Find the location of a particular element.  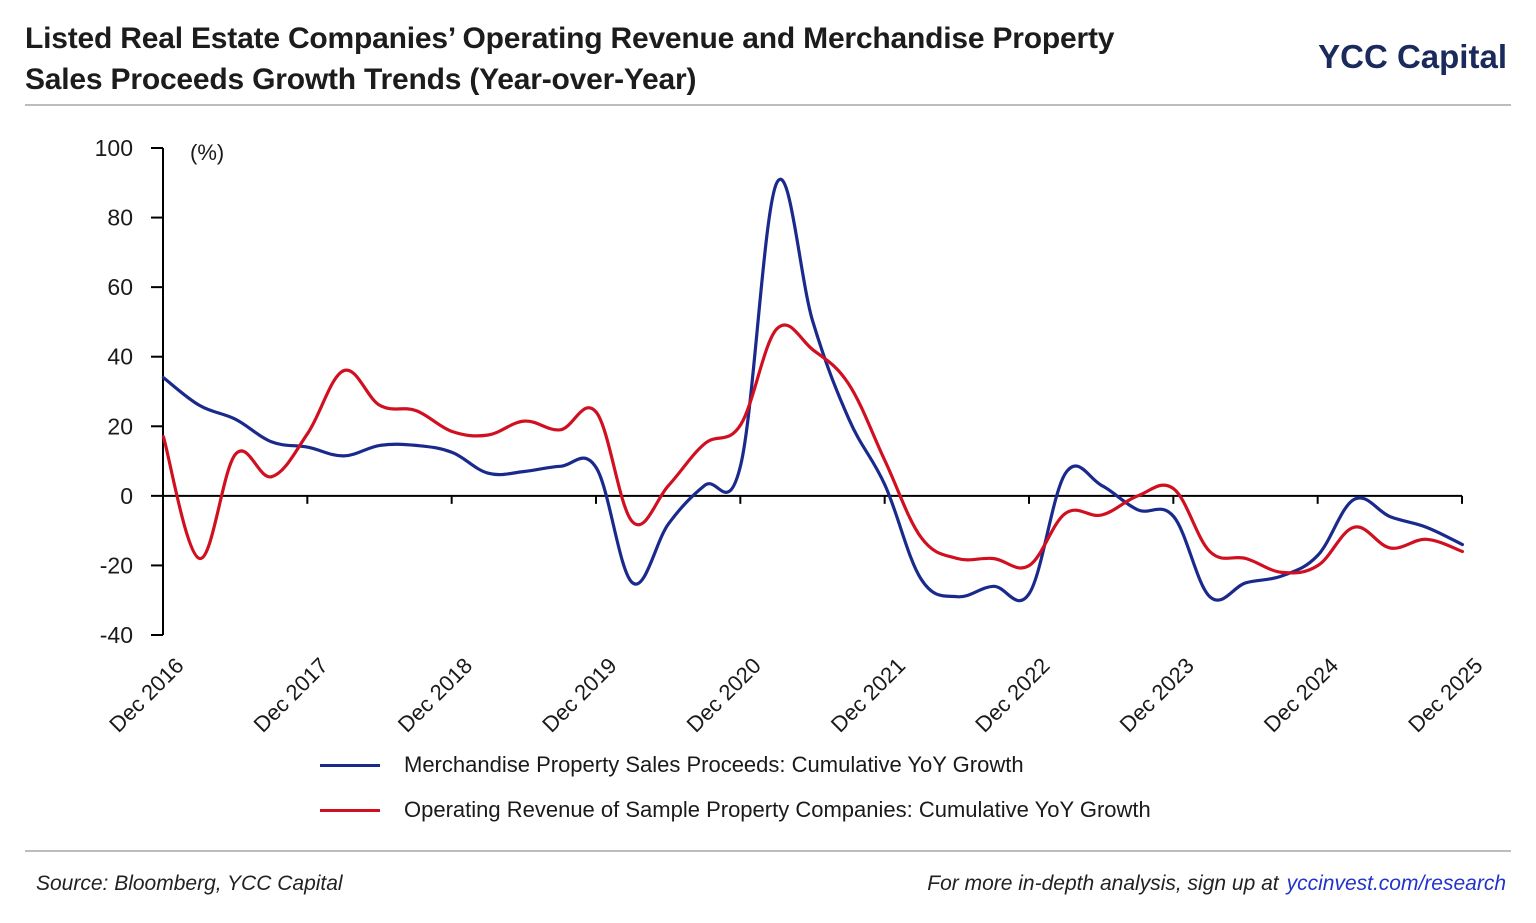

brand-logo-text: YCC Capital is located at coordinates (1412, 56).